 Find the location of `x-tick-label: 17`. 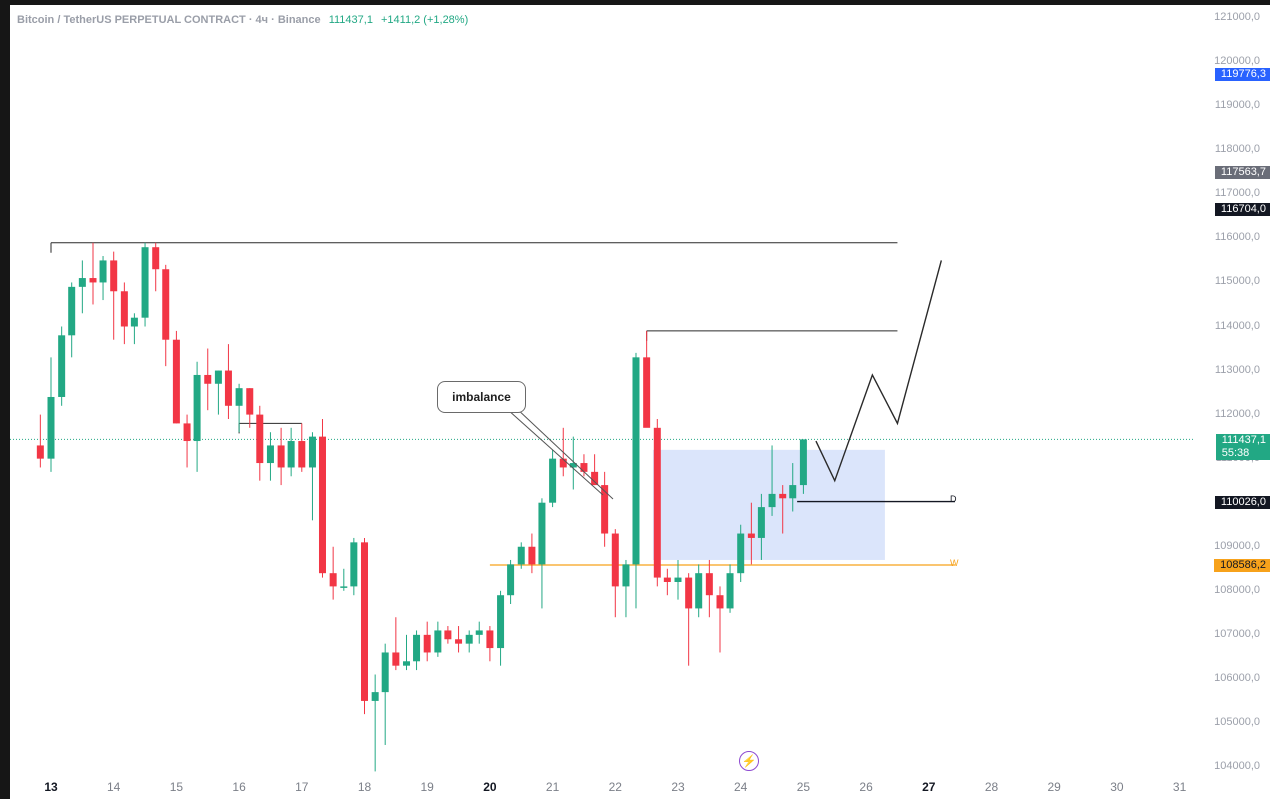

x-tick-label: 17 is located at coordinates (302, 787).